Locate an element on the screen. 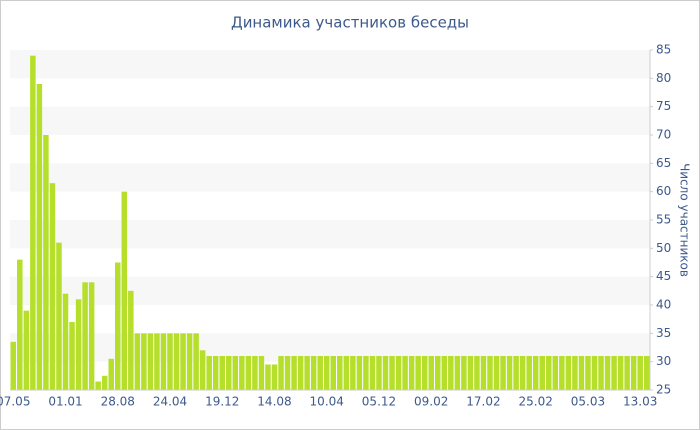 The width and height of the screenshot is (700, 430). y-tick-label: 30 is located at coordinates (663, 361).